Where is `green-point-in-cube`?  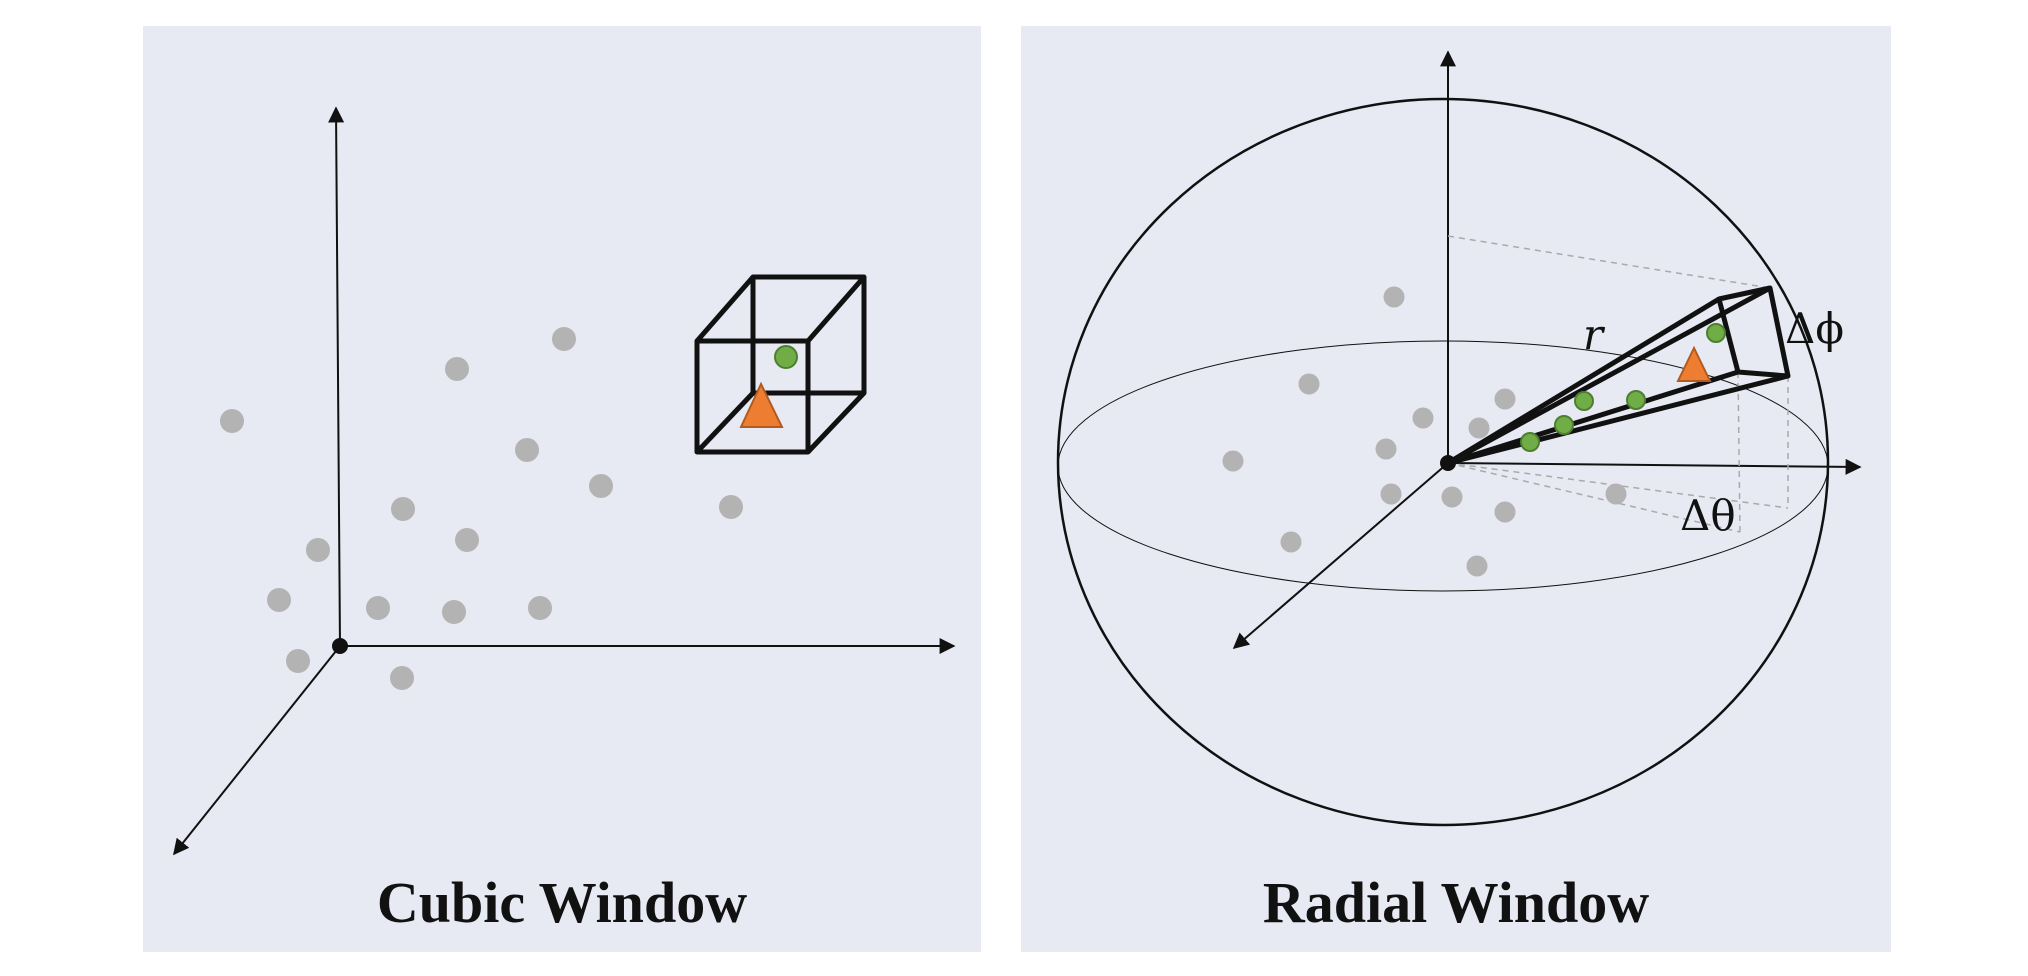
green-point-in-cube is located at coordinates (786, 357).